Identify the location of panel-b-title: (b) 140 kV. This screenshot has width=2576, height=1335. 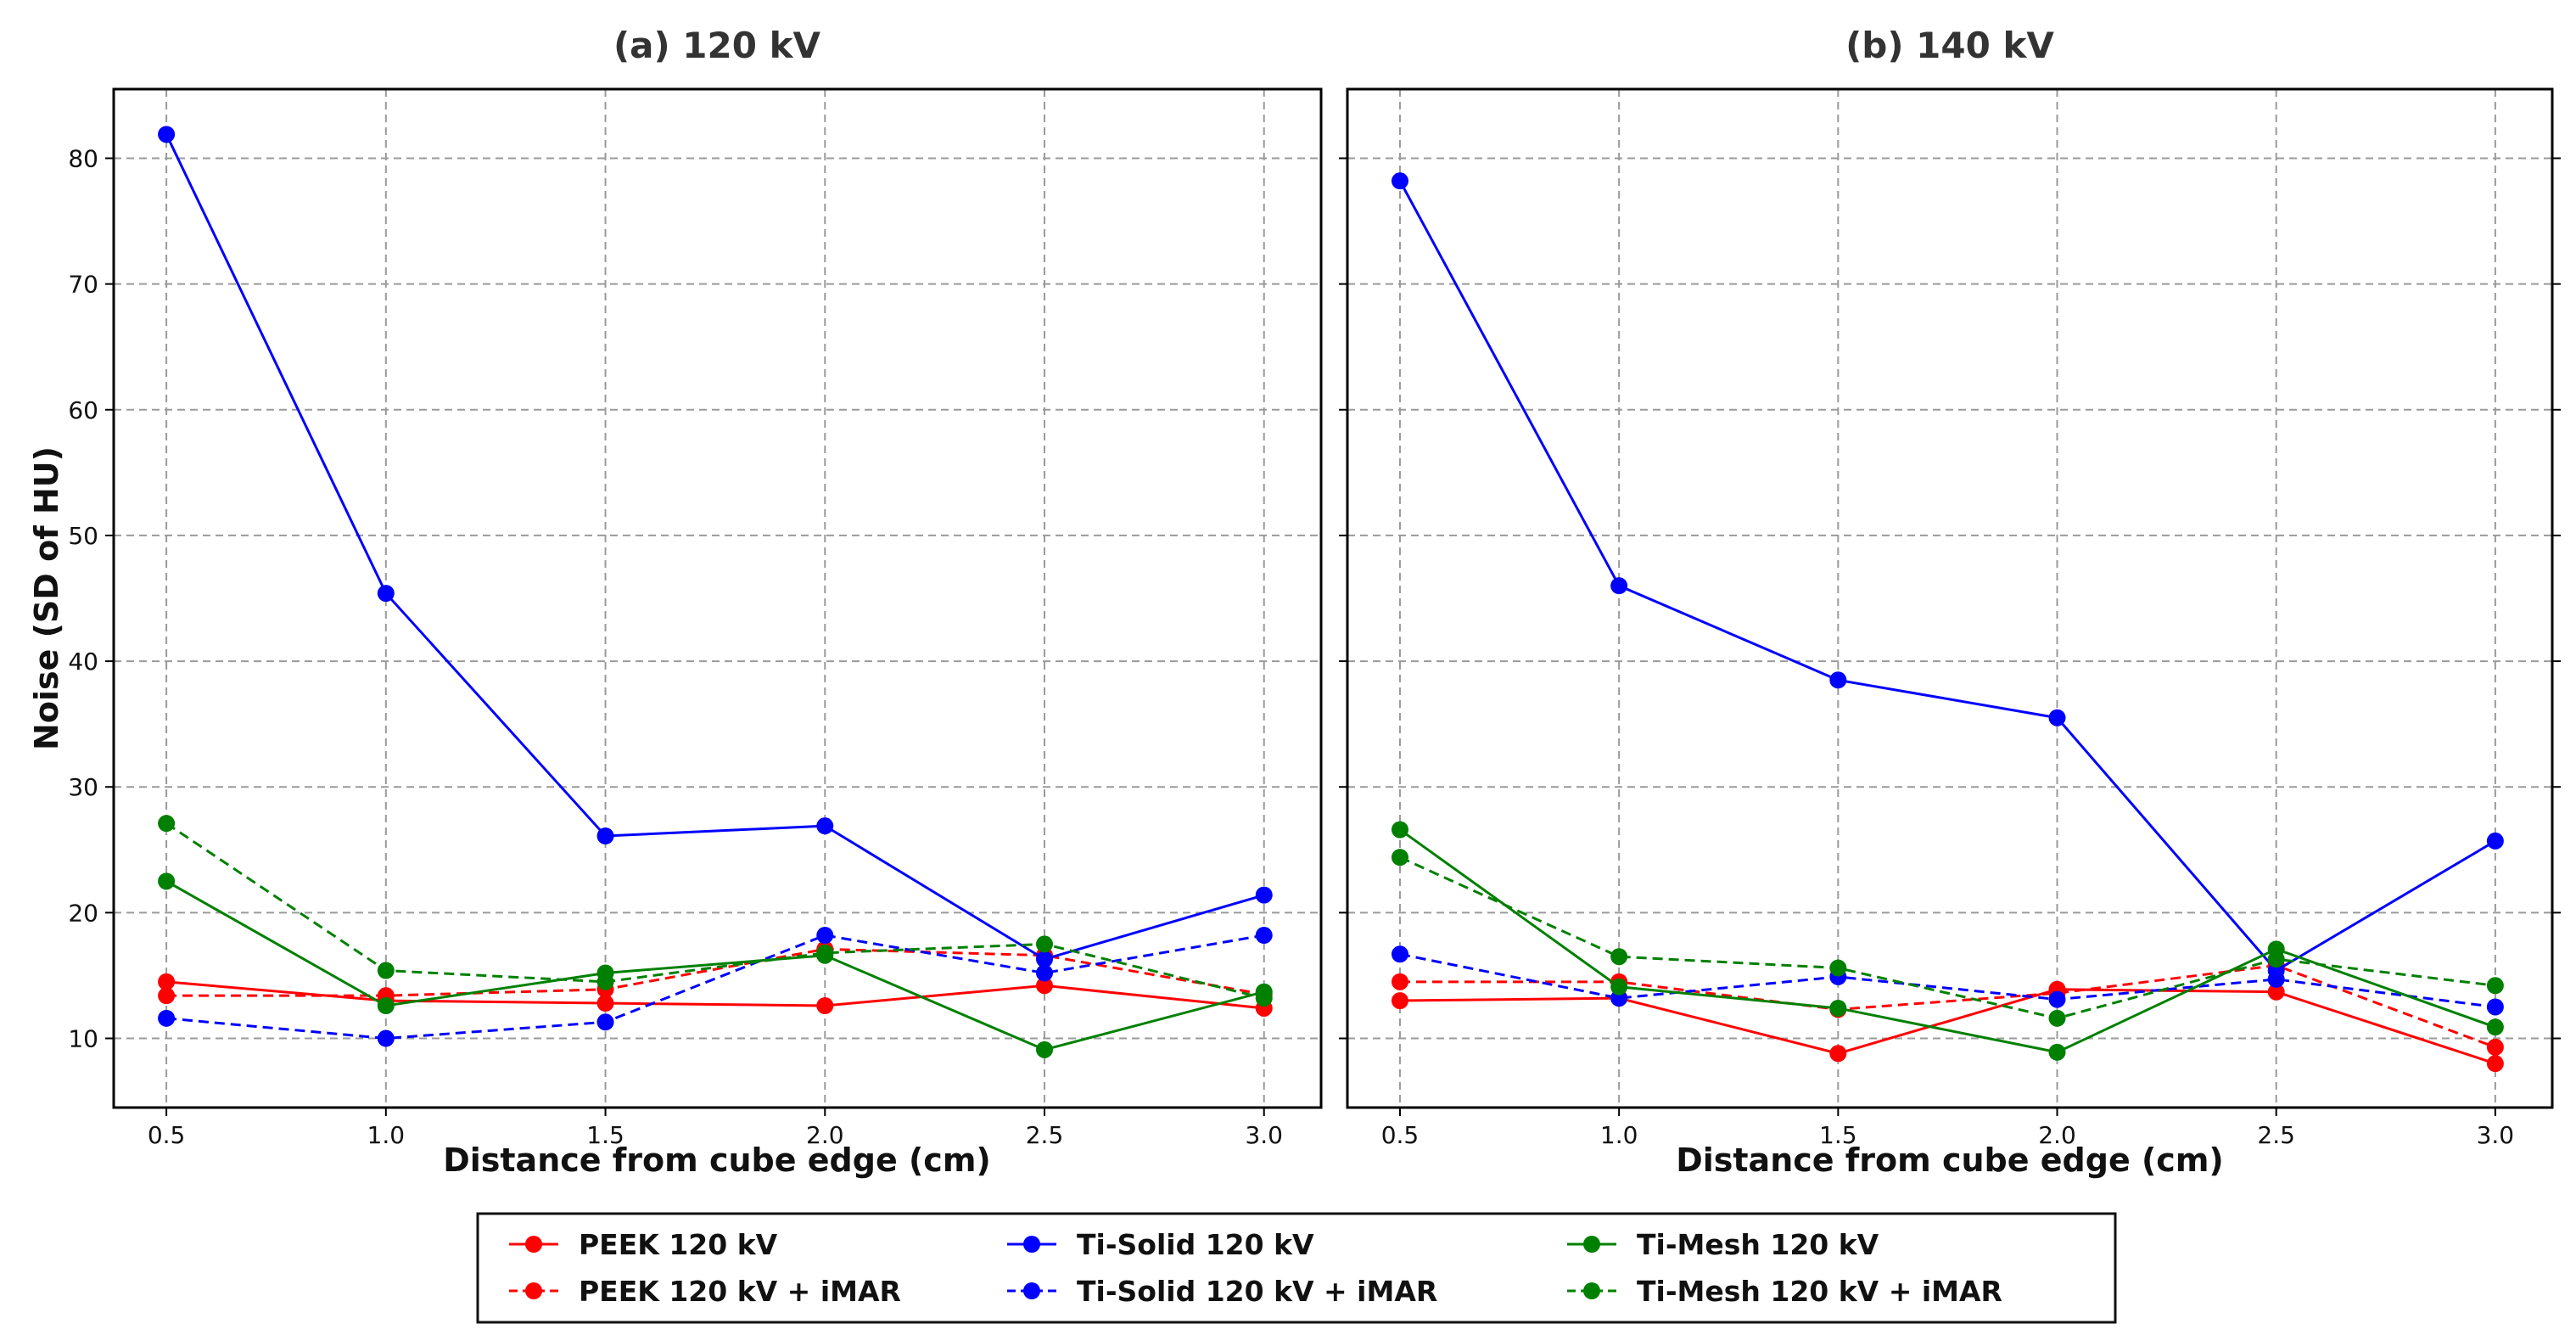
(1949, 45).